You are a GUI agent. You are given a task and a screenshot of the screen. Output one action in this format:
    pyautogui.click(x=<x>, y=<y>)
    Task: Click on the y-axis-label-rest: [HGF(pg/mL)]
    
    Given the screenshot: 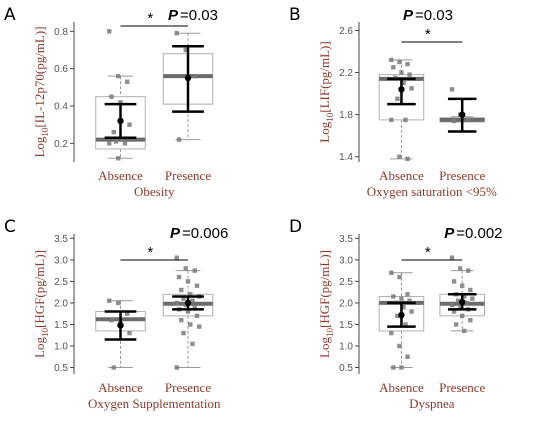 What is the action you would take?
    pyautogui.click(x=324, y=289)
    